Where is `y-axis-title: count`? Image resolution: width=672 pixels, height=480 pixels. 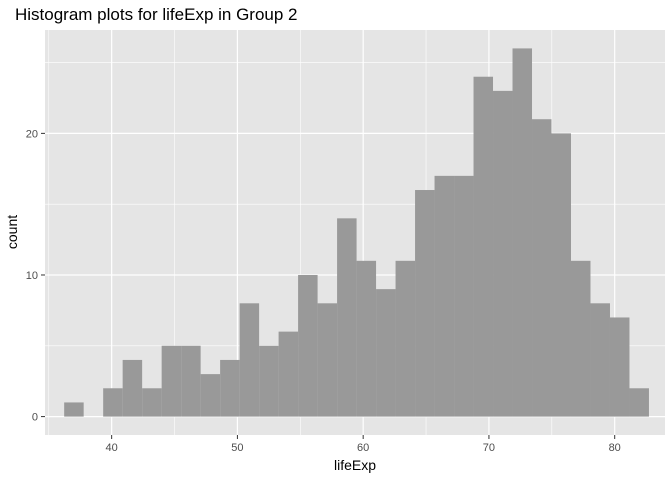 y-axis-title: count is located at coordinates (12, 232).